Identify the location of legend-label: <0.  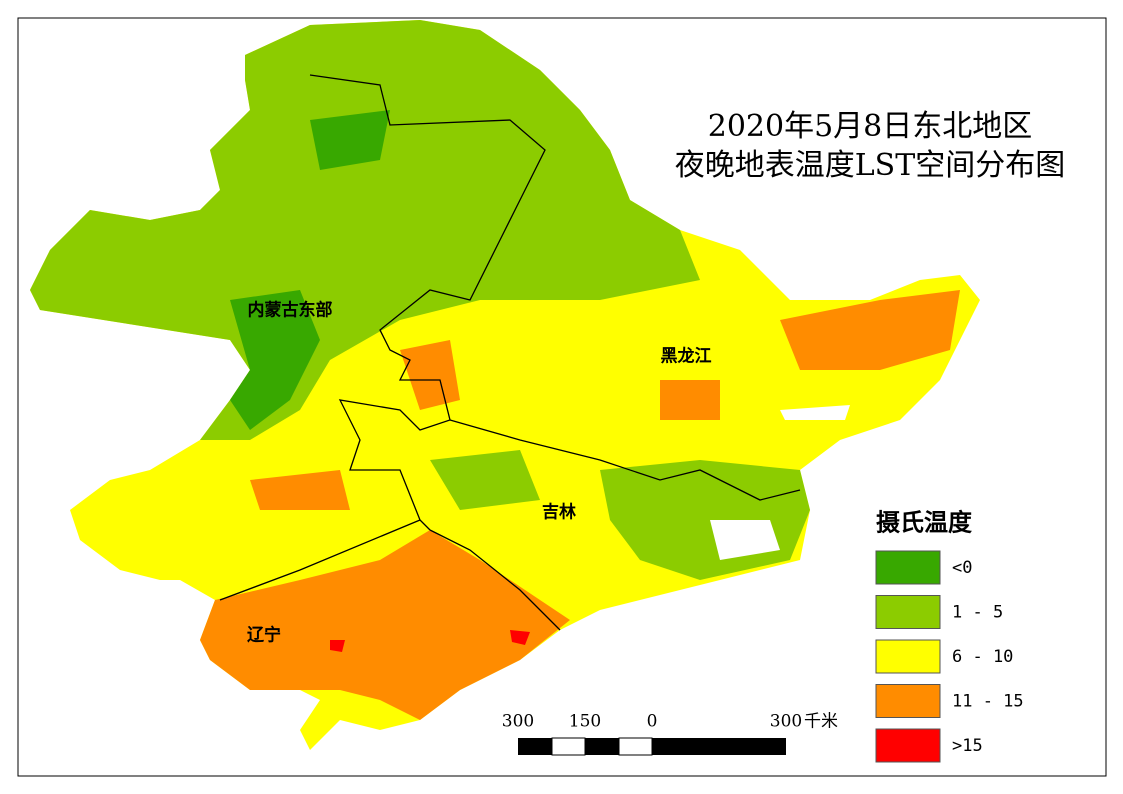
(962, 568).